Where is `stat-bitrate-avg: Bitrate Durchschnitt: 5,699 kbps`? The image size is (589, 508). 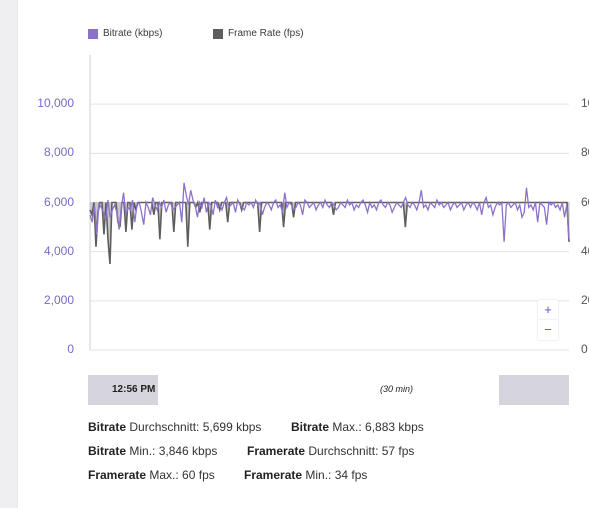
stat-bitrate-avg: Bitrate Durchschnitt: 5,699 kbps is located at coordinates (175, 427).